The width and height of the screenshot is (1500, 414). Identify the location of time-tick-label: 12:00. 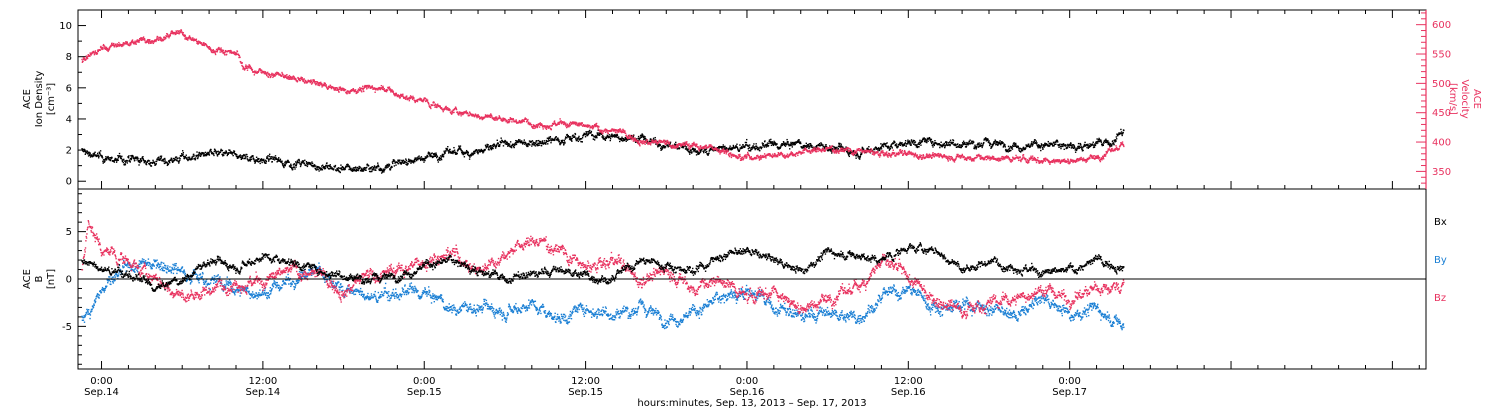
(585, 381).